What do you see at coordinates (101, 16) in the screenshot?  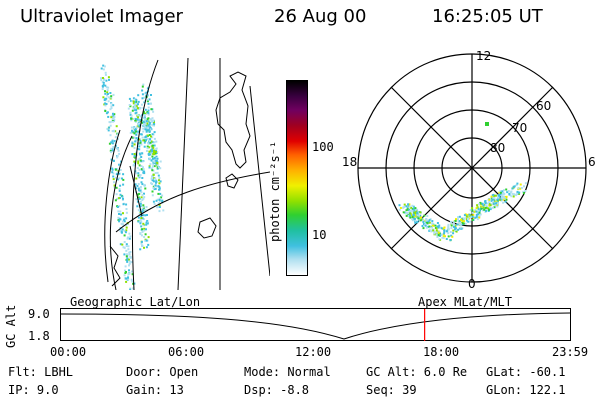 I see `instrument-title: Ultraviolet Imager` at bounding box center [101, 16].